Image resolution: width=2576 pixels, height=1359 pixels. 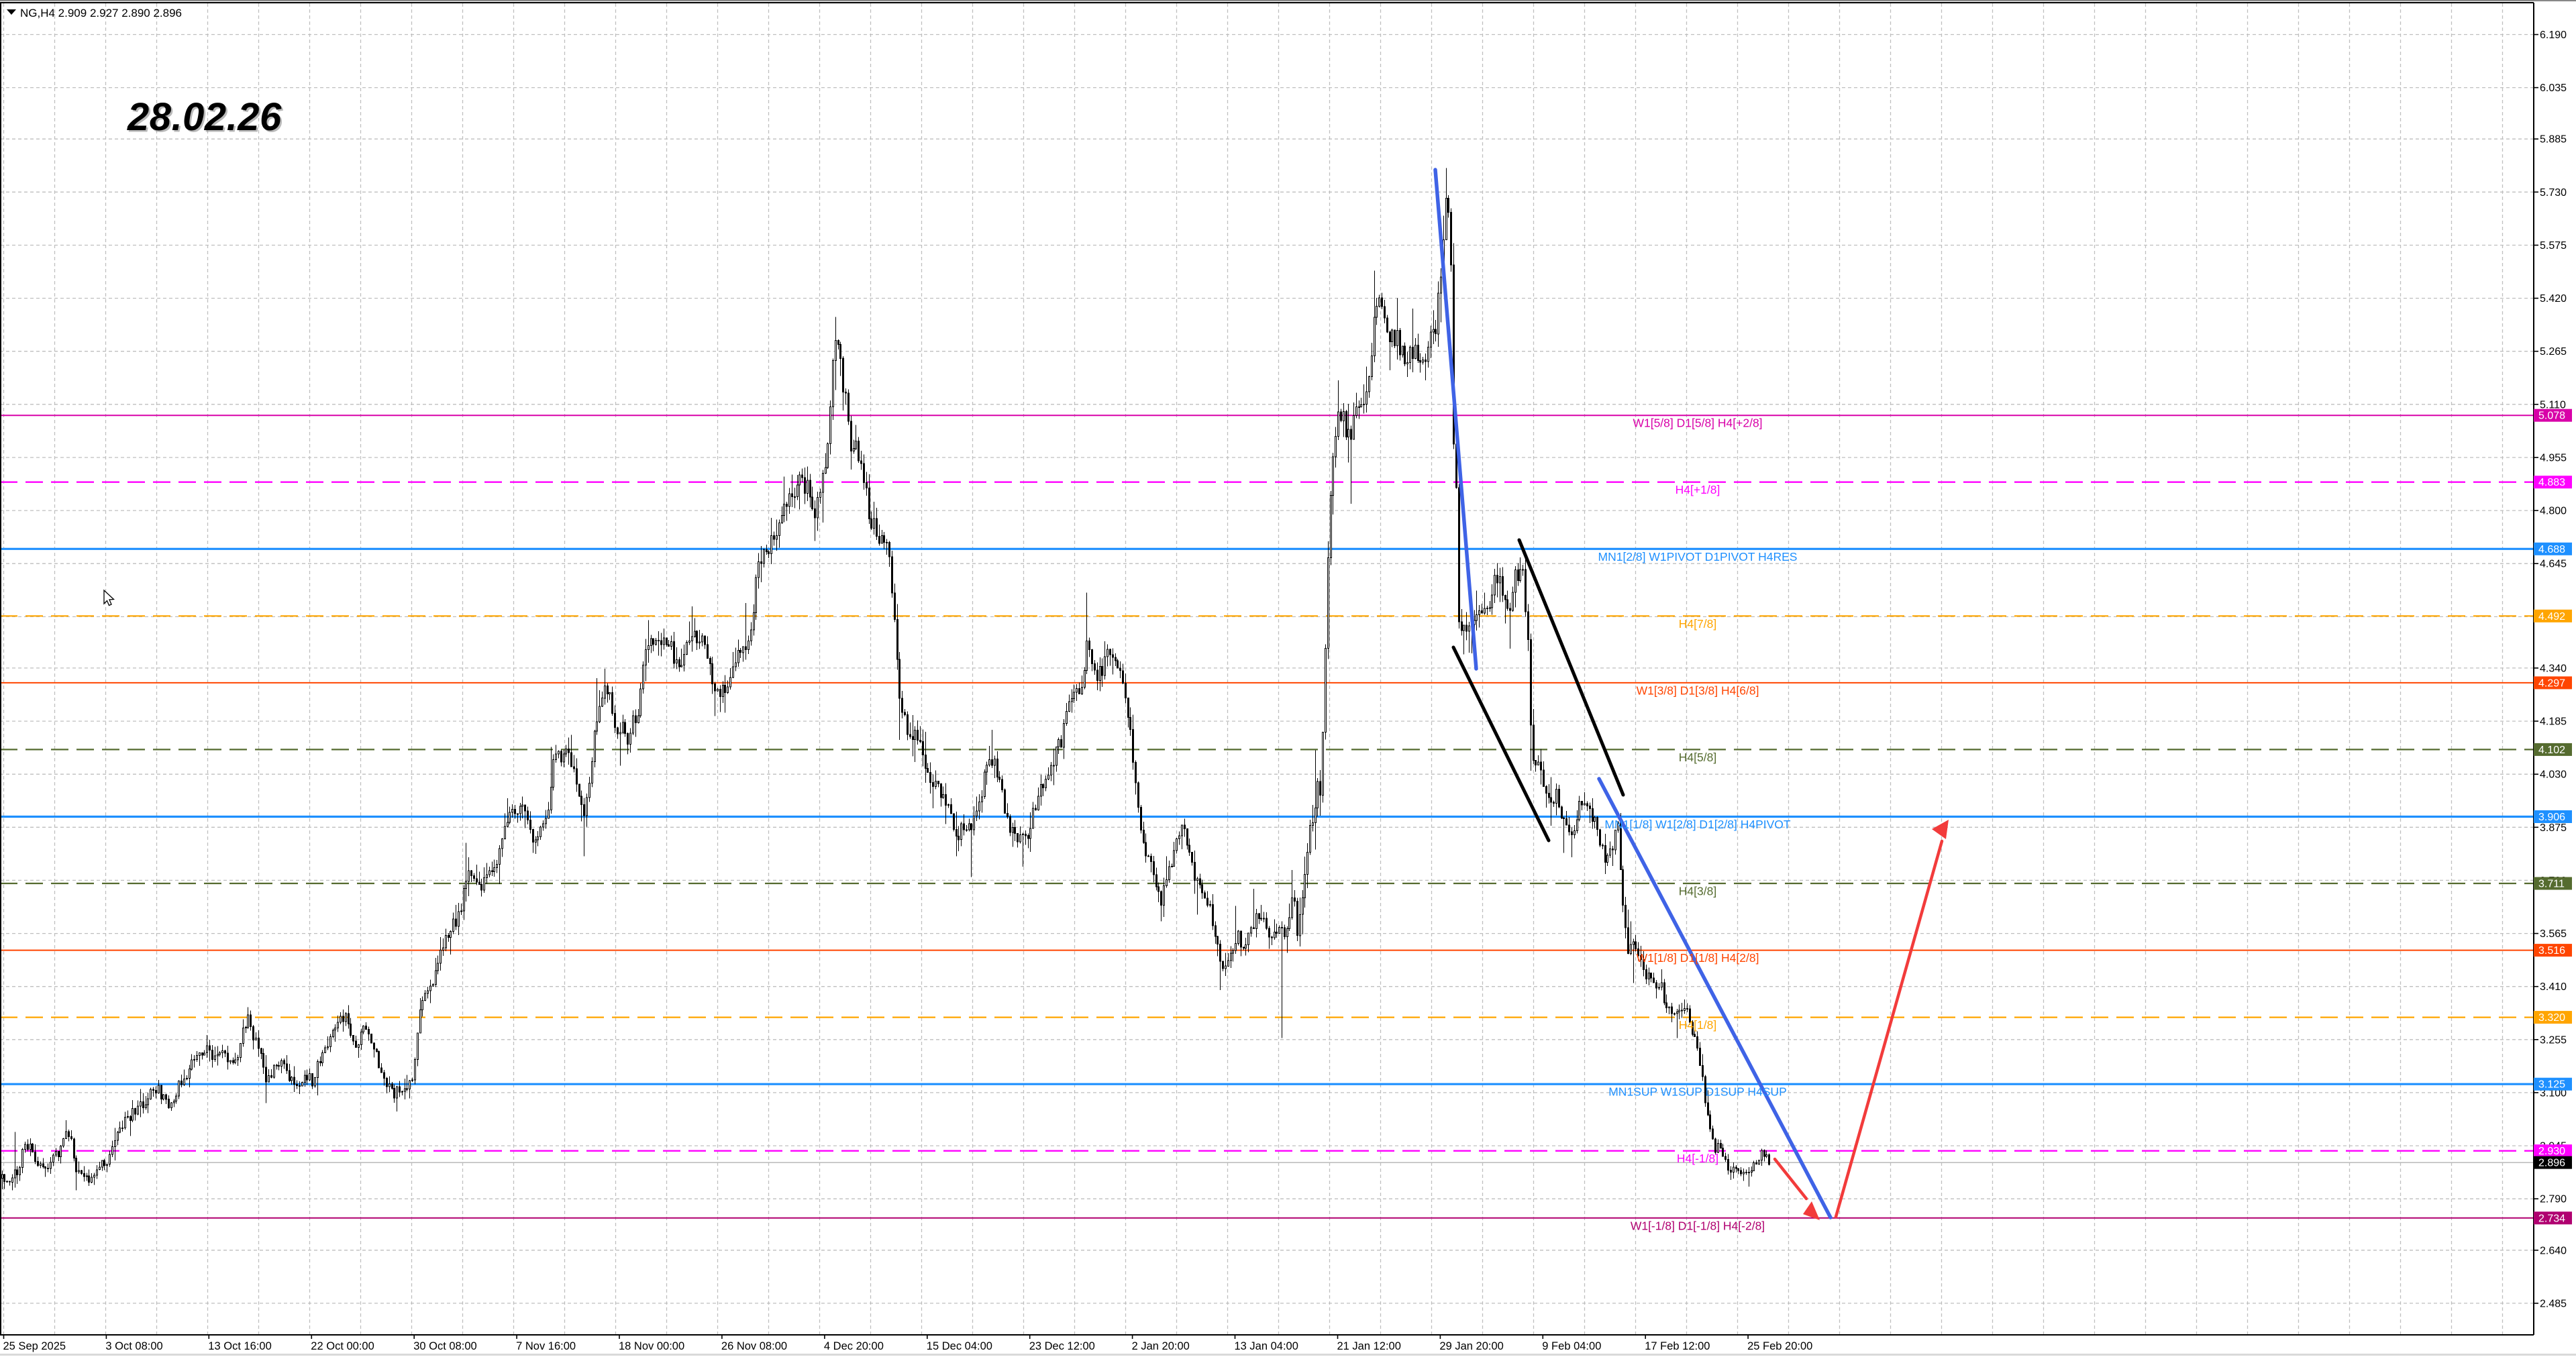 What do you see at coordinates (754, 1346) in the screenshot?
I see `svg-text: 26 Nov 08:00` at bounding box center [754, 1346].